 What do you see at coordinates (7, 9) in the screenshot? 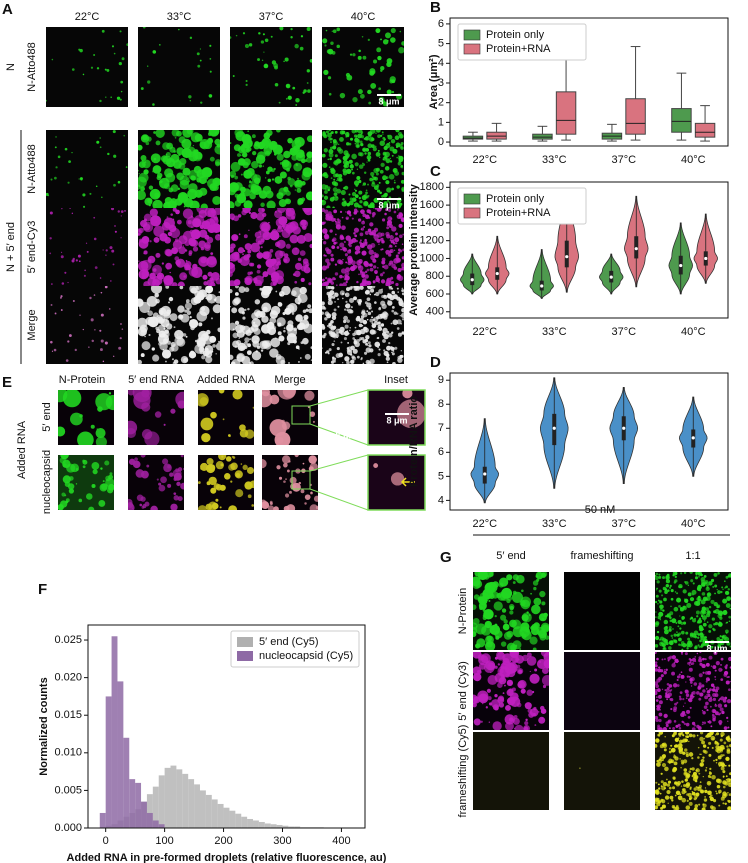
I see `panel-letter: A` at bounding box center [7, 9].